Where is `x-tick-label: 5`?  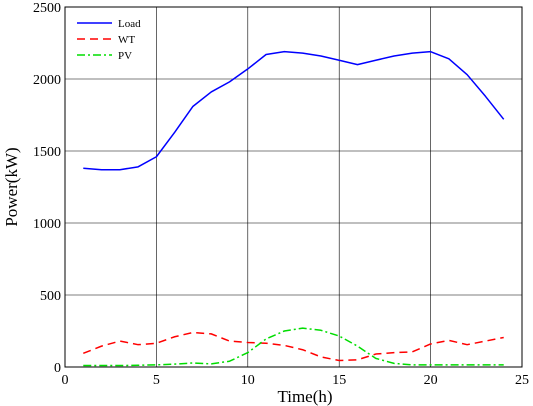 x-tick-label: 5 is located at coordinates (156, 380).